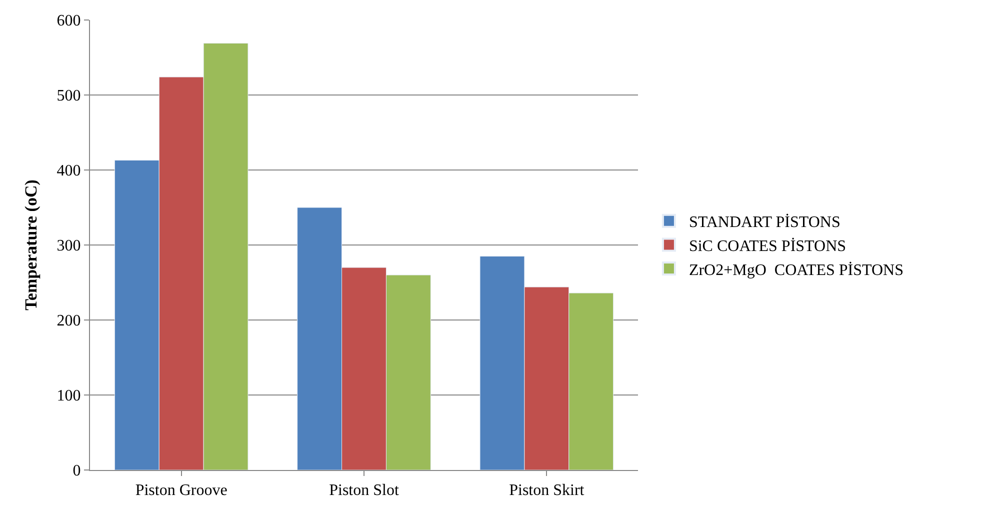 This screenshot has width=984, height=511. I want to click on legend-label: SiC COATES PİSTONS, so click(767, 245).